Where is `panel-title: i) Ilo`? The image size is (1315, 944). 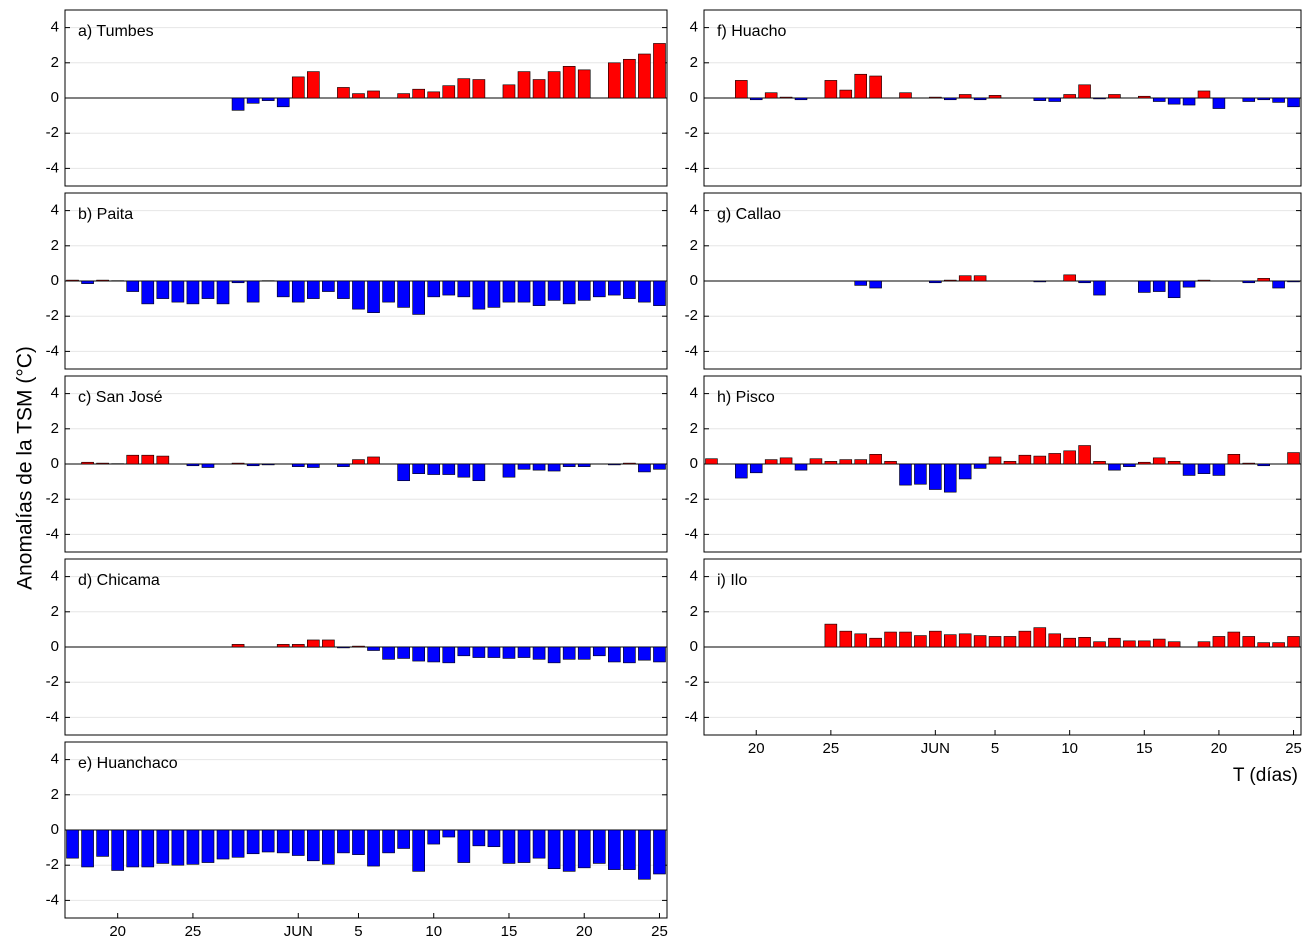
panel-title: i) Ilo is located at coordinates (732, 580).